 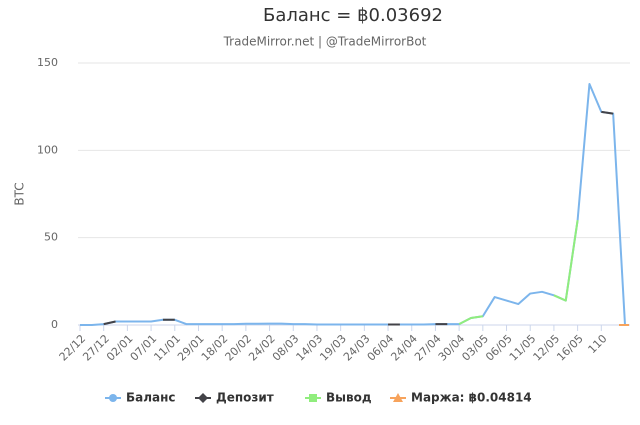 I want to click on legend-label: Баланс, so click(x=151, y=398).